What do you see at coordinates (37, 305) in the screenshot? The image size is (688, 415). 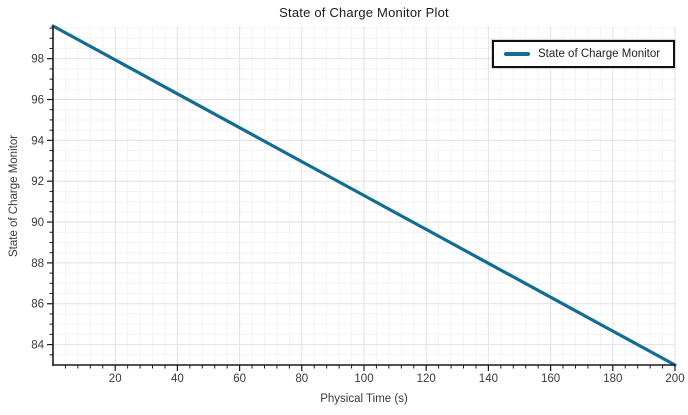 I see `y-tick-label: 86` at bounding box center [37, 305].